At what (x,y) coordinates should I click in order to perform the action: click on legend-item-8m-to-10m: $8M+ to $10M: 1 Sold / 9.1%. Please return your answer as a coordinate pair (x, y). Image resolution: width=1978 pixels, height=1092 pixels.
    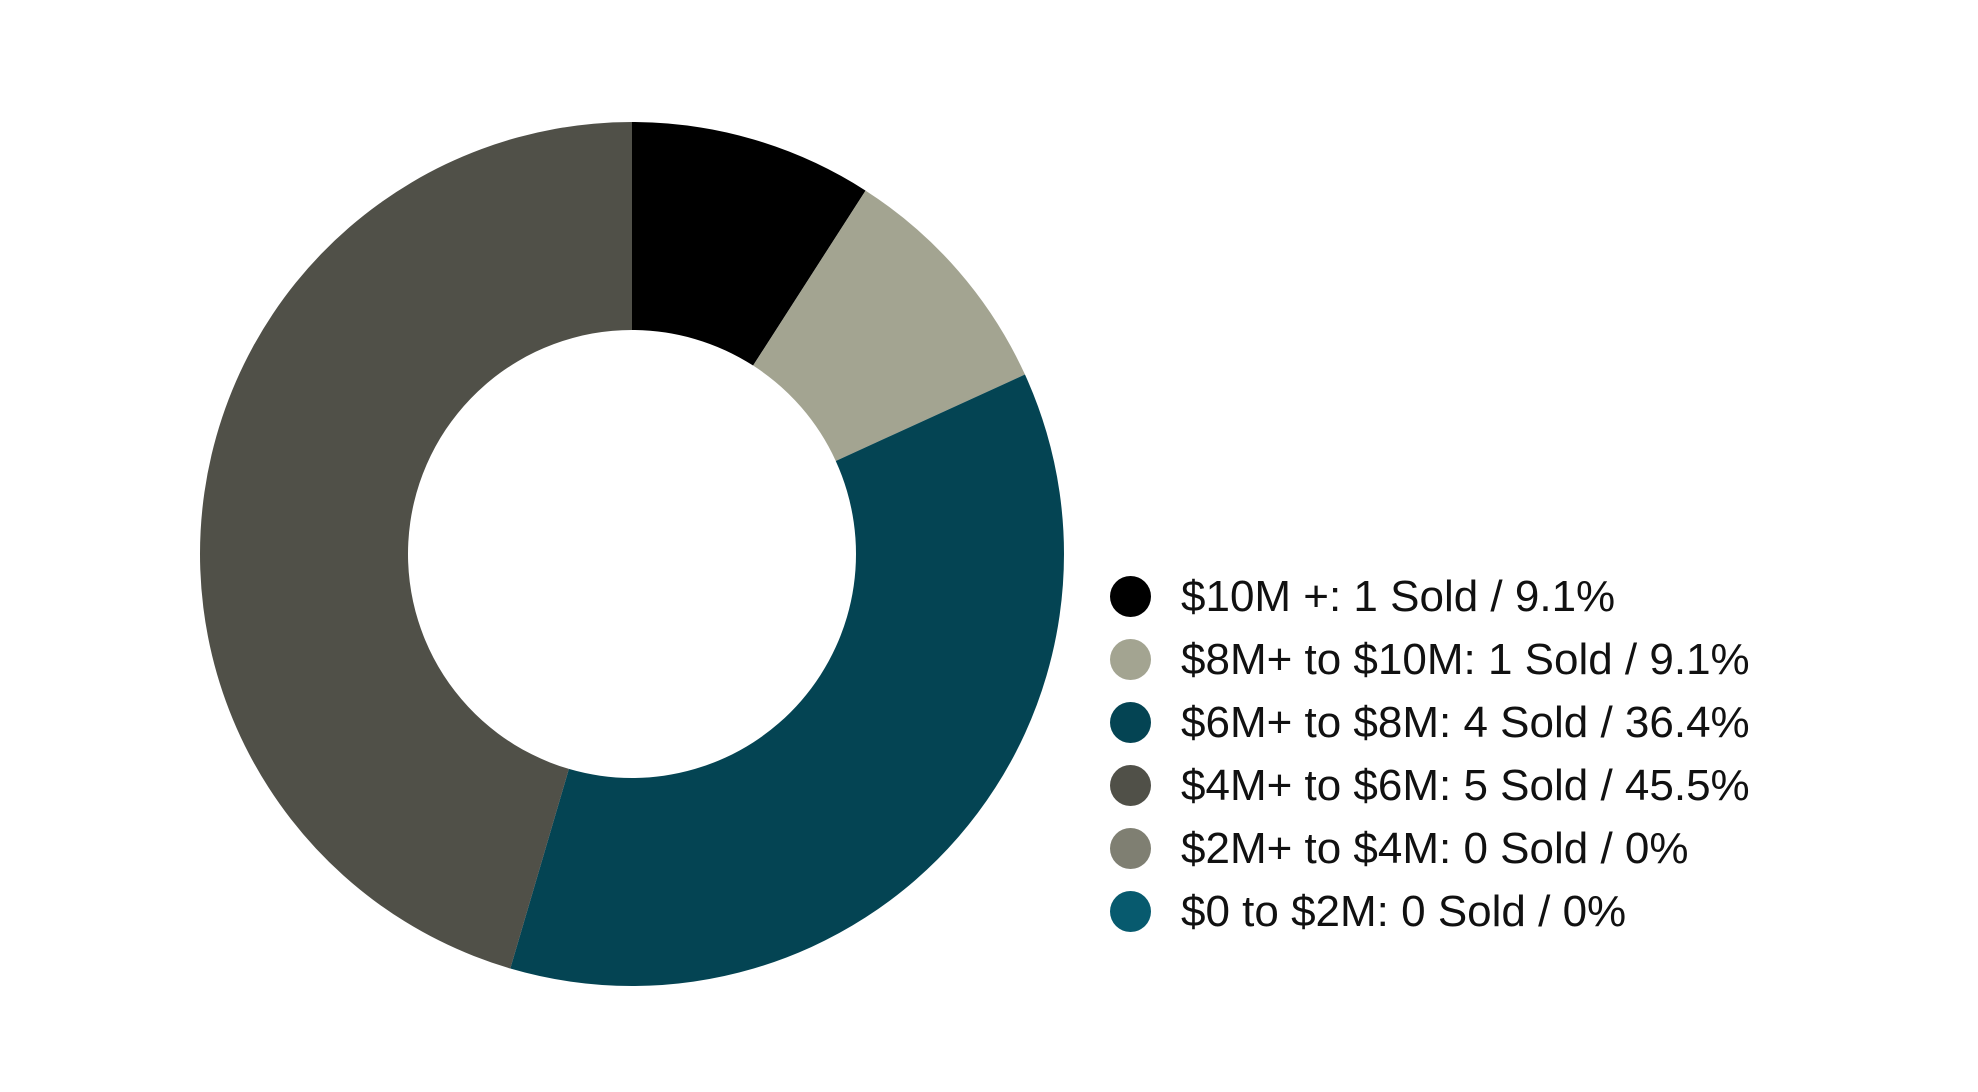
    Looking at the image, I should click on (1430, 659).